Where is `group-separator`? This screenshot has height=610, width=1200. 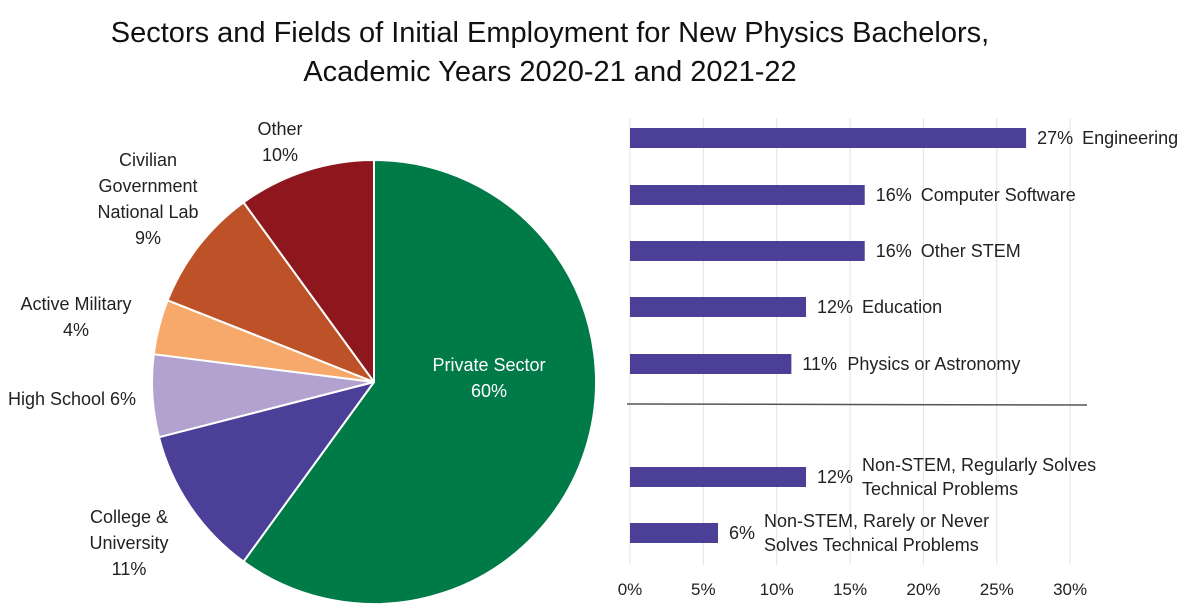 group-separator is located at coordinates (857, 404).